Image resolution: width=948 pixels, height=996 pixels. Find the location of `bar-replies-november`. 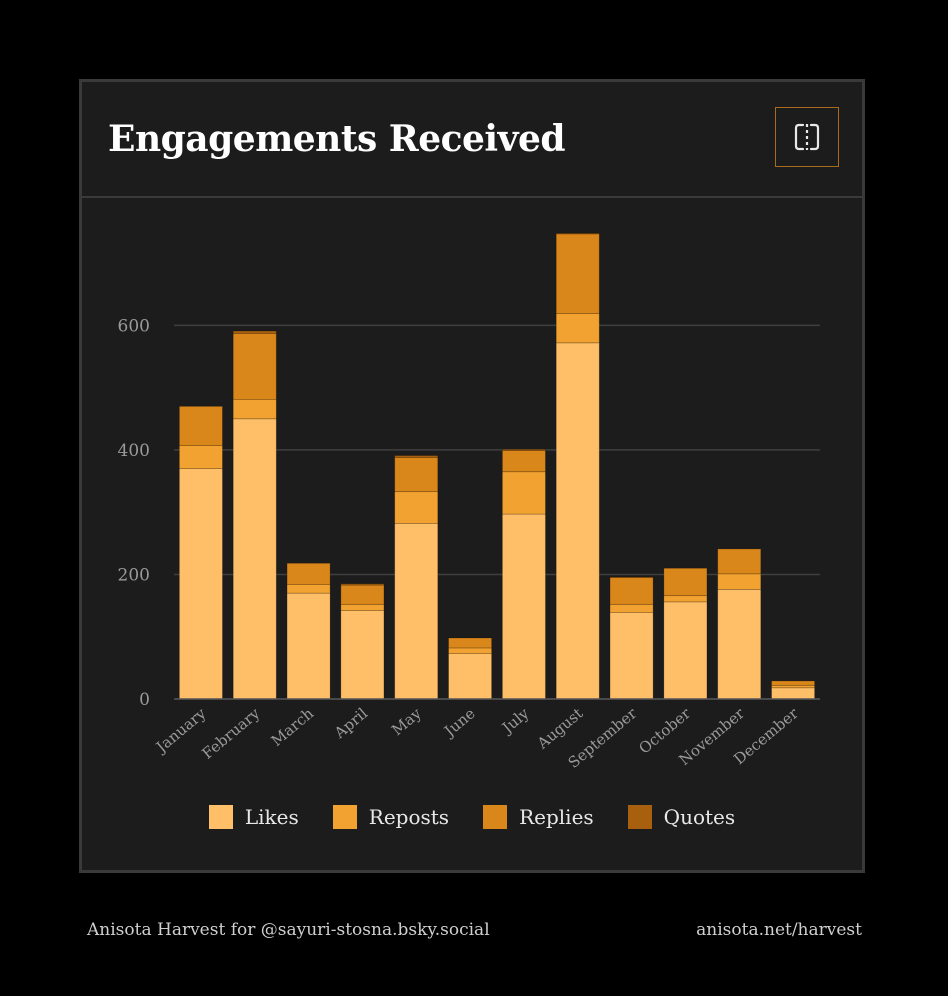

bar-replies-november is located at coordinates (739, 561).